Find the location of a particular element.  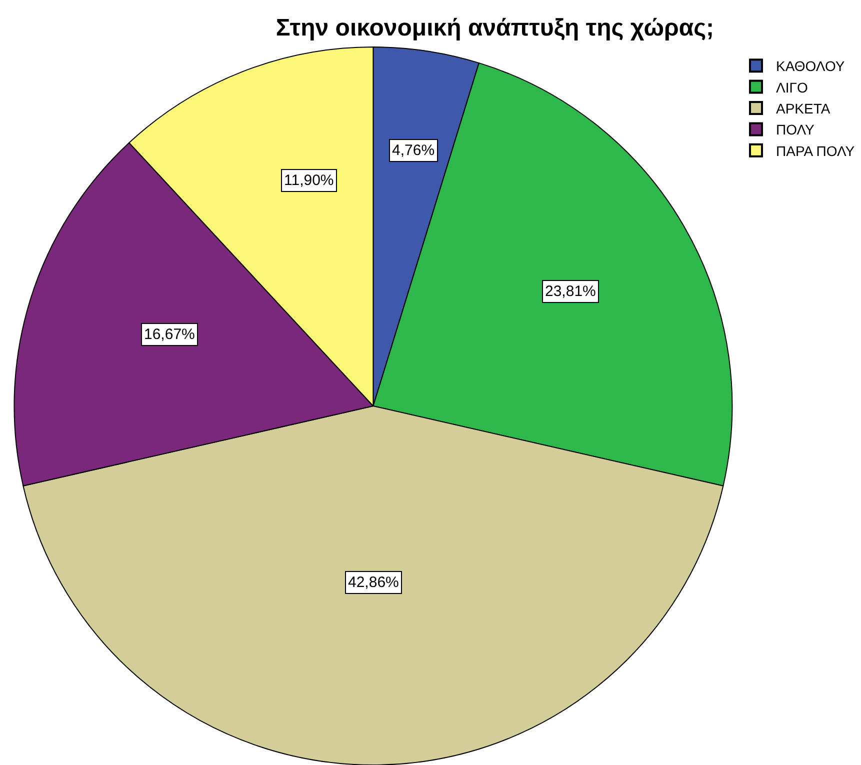

data-label: 11,90% is located at coordinates (309, 180).